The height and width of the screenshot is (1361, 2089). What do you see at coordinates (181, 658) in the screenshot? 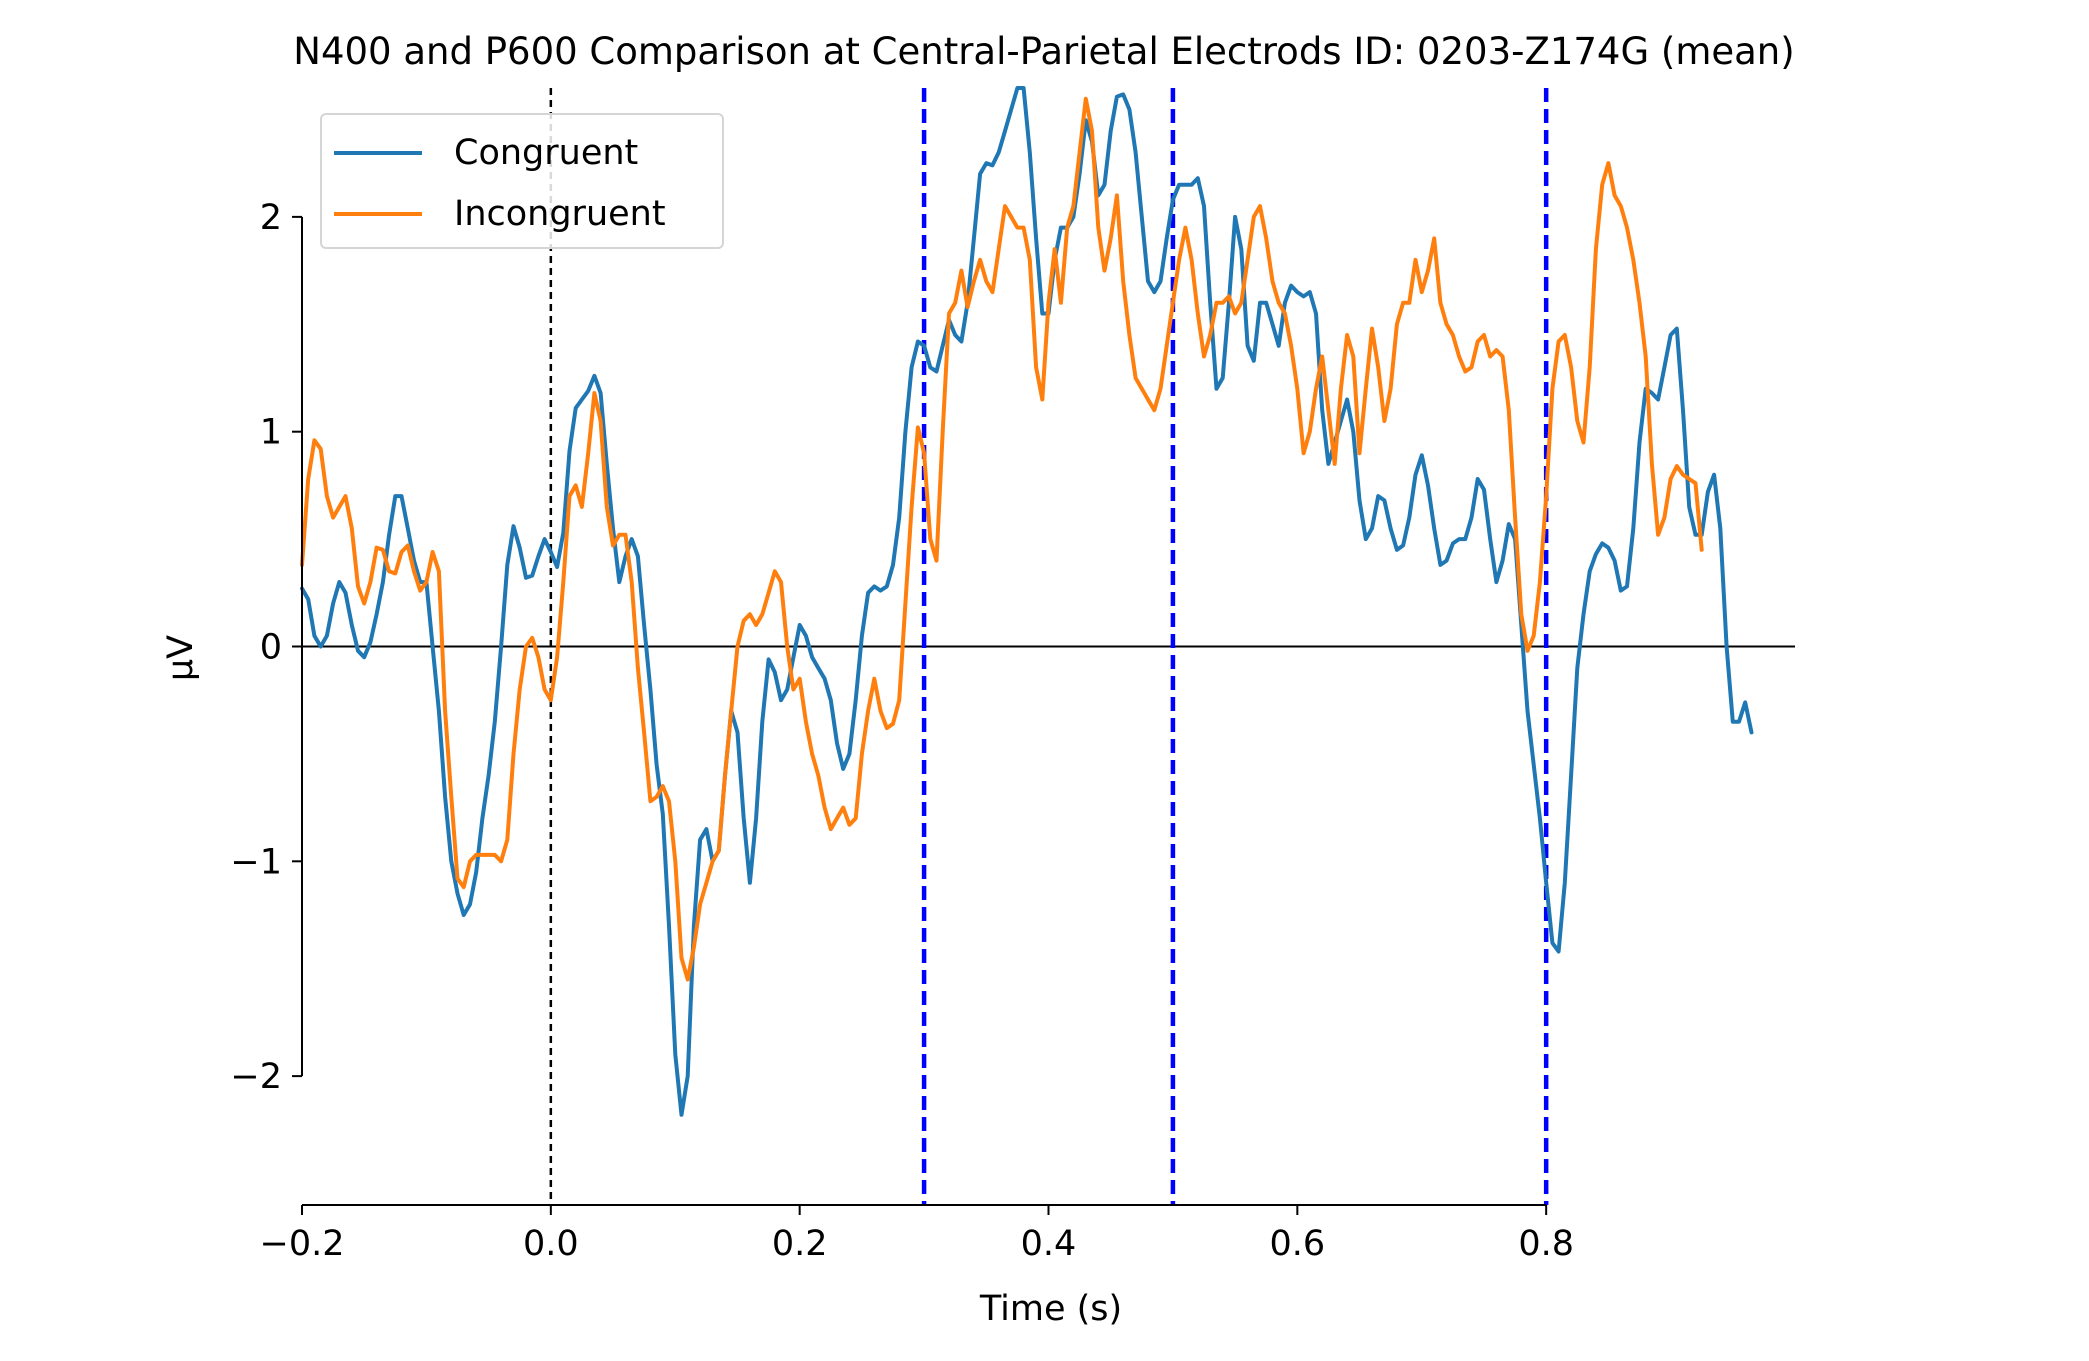
I see `y-axis-label: μV` at bounding box center [181, 658].